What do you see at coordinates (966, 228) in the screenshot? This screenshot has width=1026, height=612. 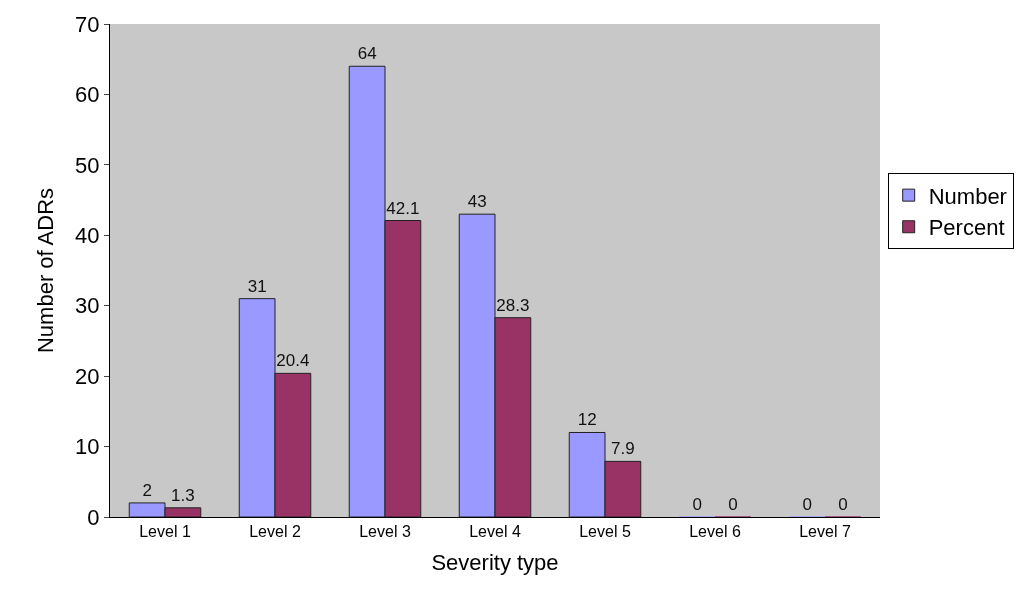 I see `legend-label: Percent` at bounding box center [966, 228].